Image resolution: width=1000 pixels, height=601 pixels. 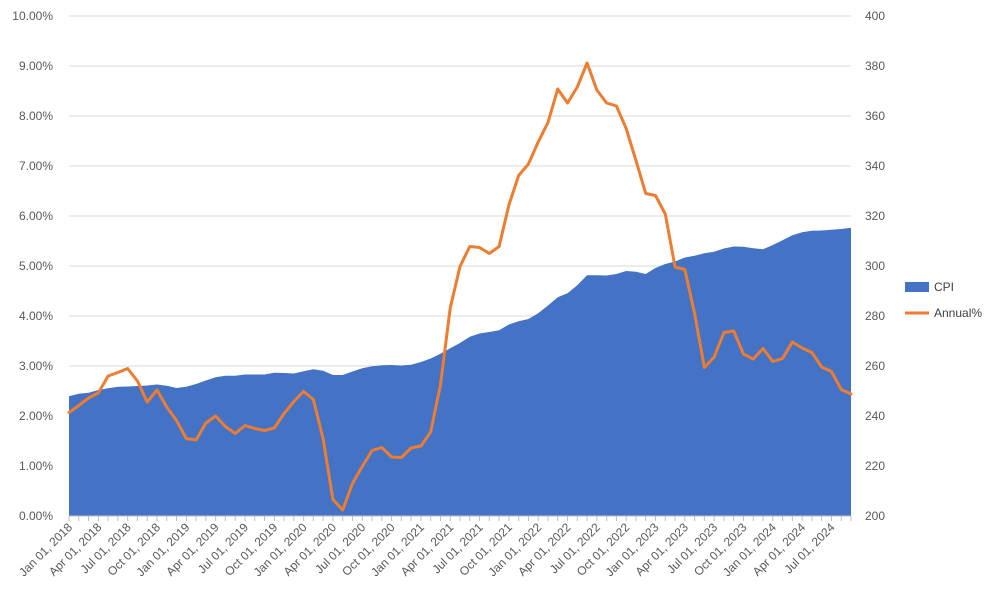 What do you see at coordinates (875, 466) in the screenshot?
I see `y-right-tick-label: 220` at bounding box center [875, 466].